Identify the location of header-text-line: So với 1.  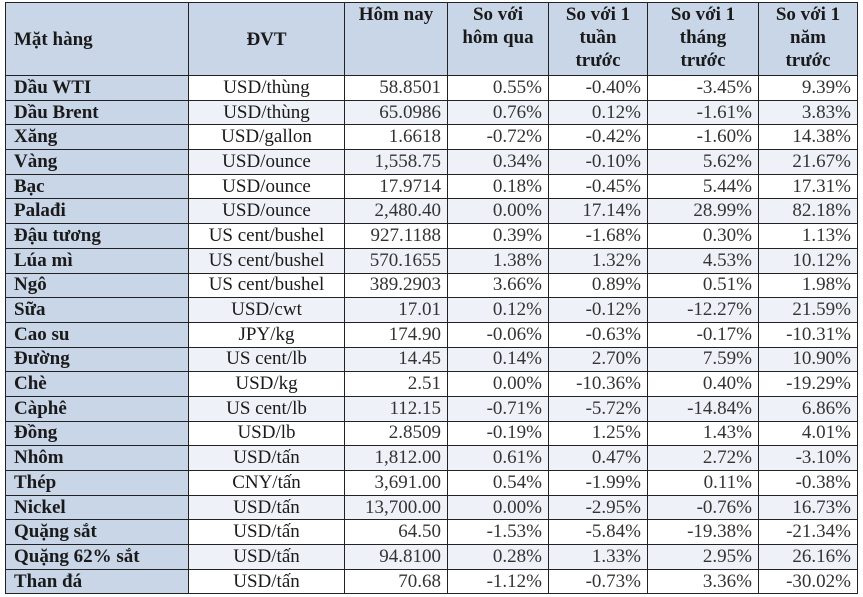
(703, 14).